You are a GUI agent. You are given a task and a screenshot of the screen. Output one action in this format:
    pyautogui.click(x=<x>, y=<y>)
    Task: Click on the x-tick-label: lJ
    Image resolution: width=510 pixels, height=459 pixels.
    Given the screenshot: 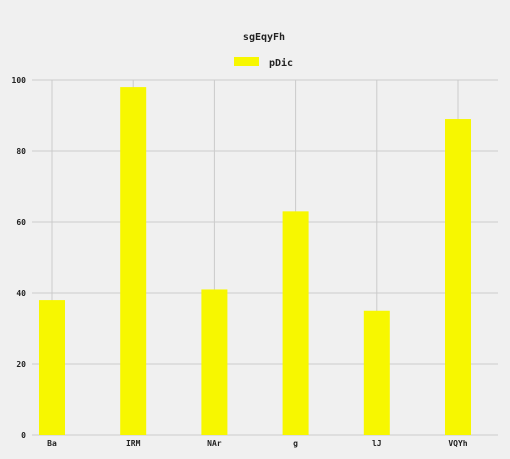 What is the action you would take?
    pyautogui.click(x=377, y=443)
    